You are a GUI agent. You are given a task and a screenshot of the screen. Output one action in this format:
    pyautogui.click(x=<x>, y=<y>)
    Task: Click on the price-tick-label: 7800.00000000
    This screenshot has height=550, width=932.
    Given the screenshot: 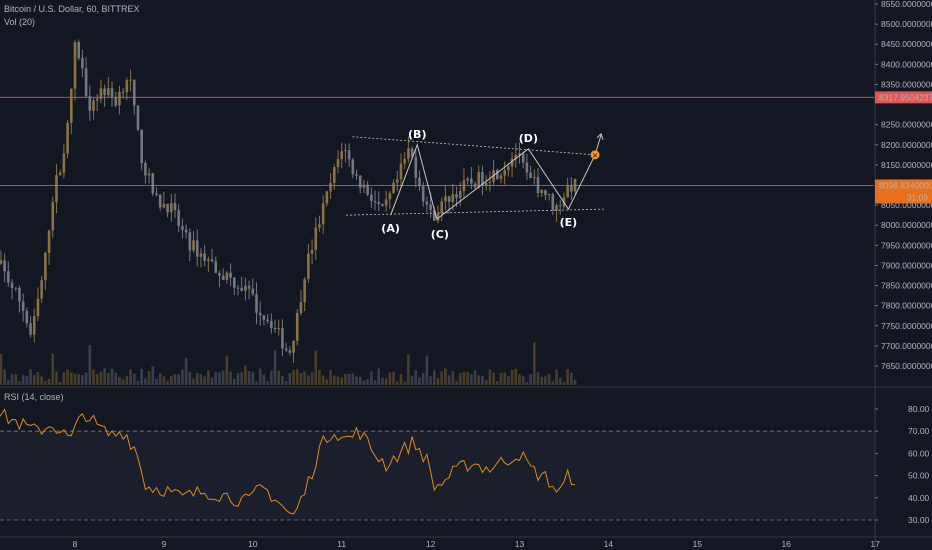 What is the action you would take?
    pyautogui.click(x=906, y=306)
    